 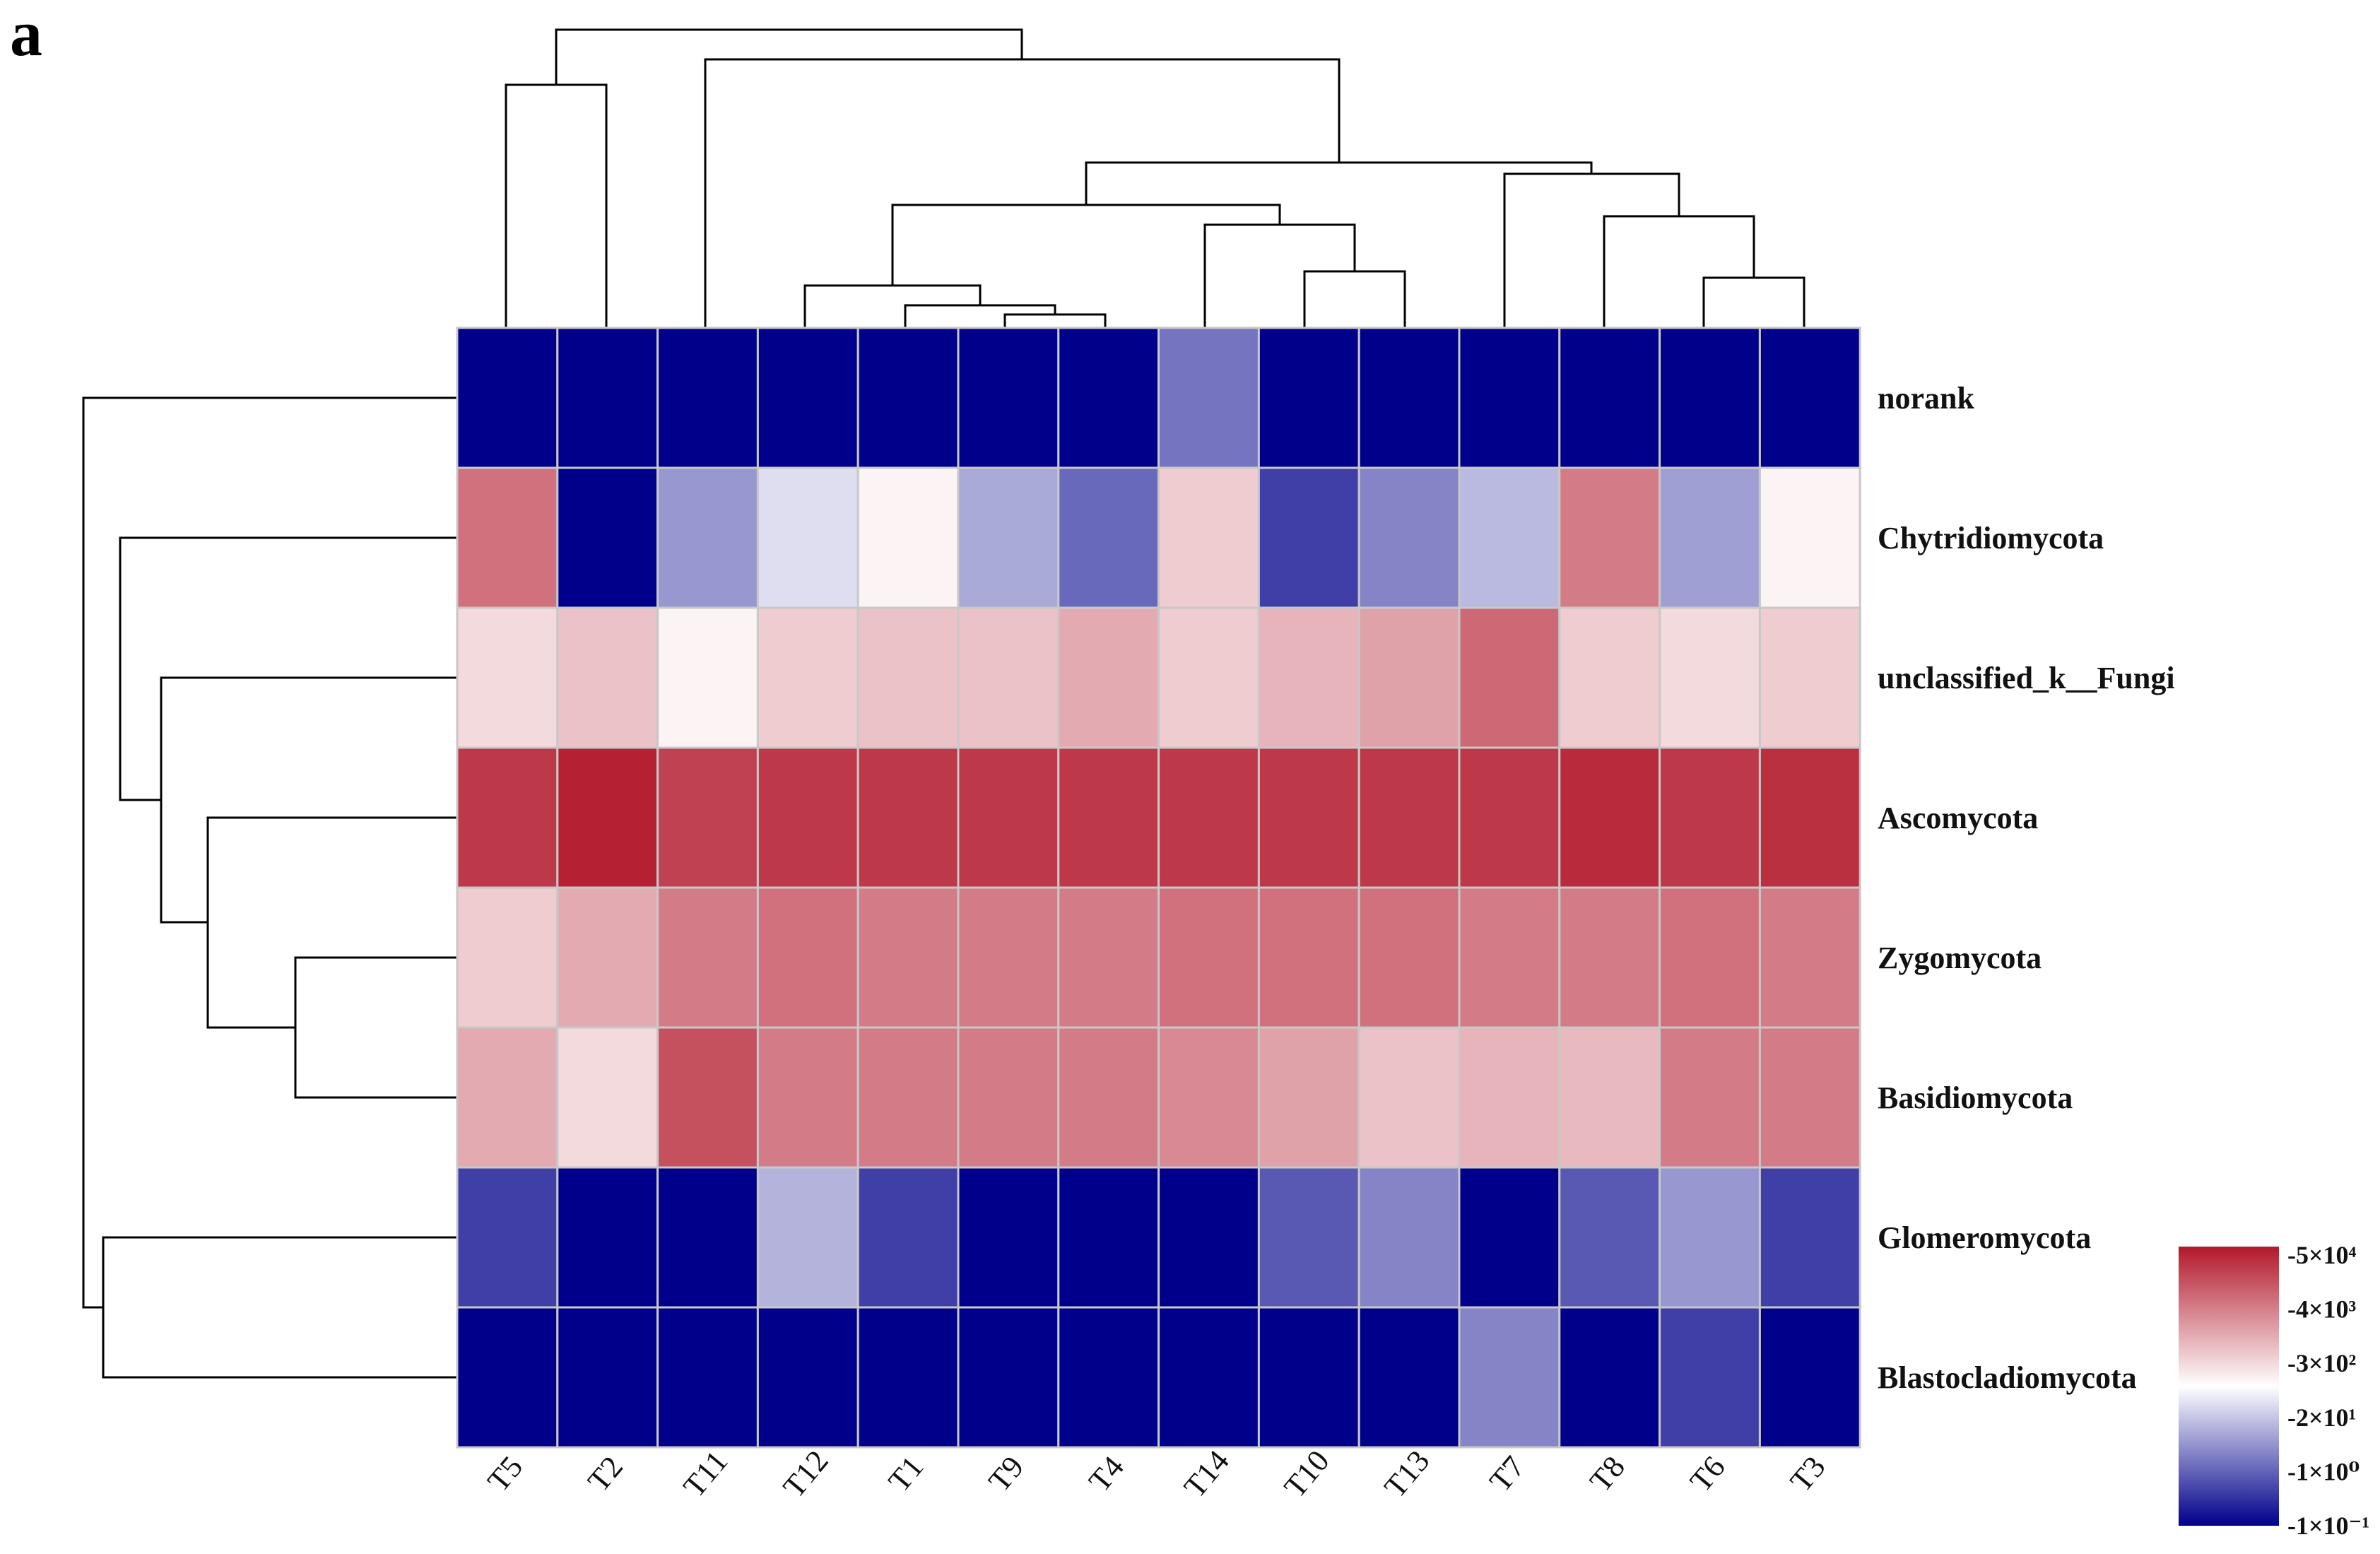 I want to click on column-label: T7, so click(x=1507, y=1473).